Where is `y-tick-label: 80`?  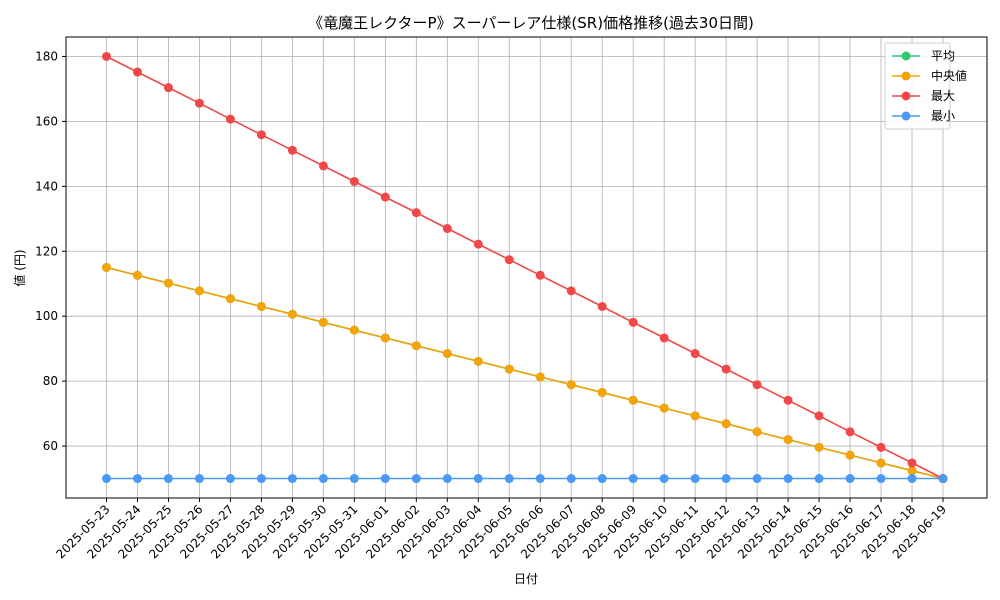 y-tick-label: 80 is located at coordinates (50, 381).